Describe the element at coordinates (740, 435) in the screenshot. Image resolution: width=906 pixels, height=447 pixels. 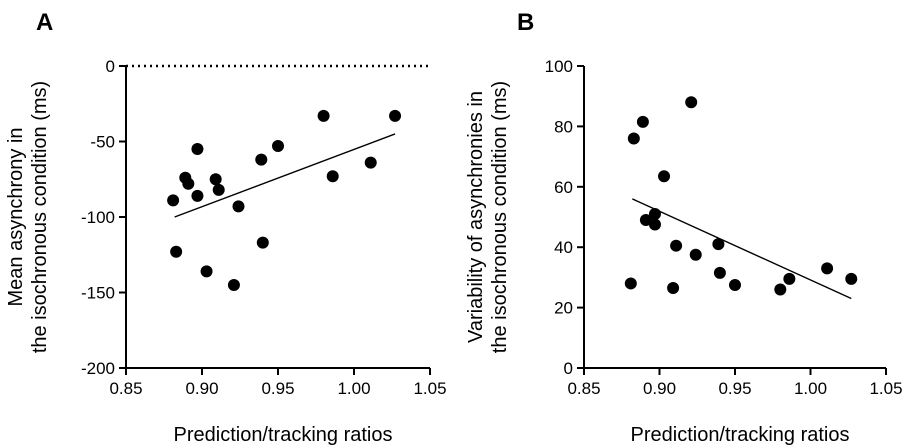
I see `panel-b-x-axis-title: Prediction/tracking ratios` at that location.